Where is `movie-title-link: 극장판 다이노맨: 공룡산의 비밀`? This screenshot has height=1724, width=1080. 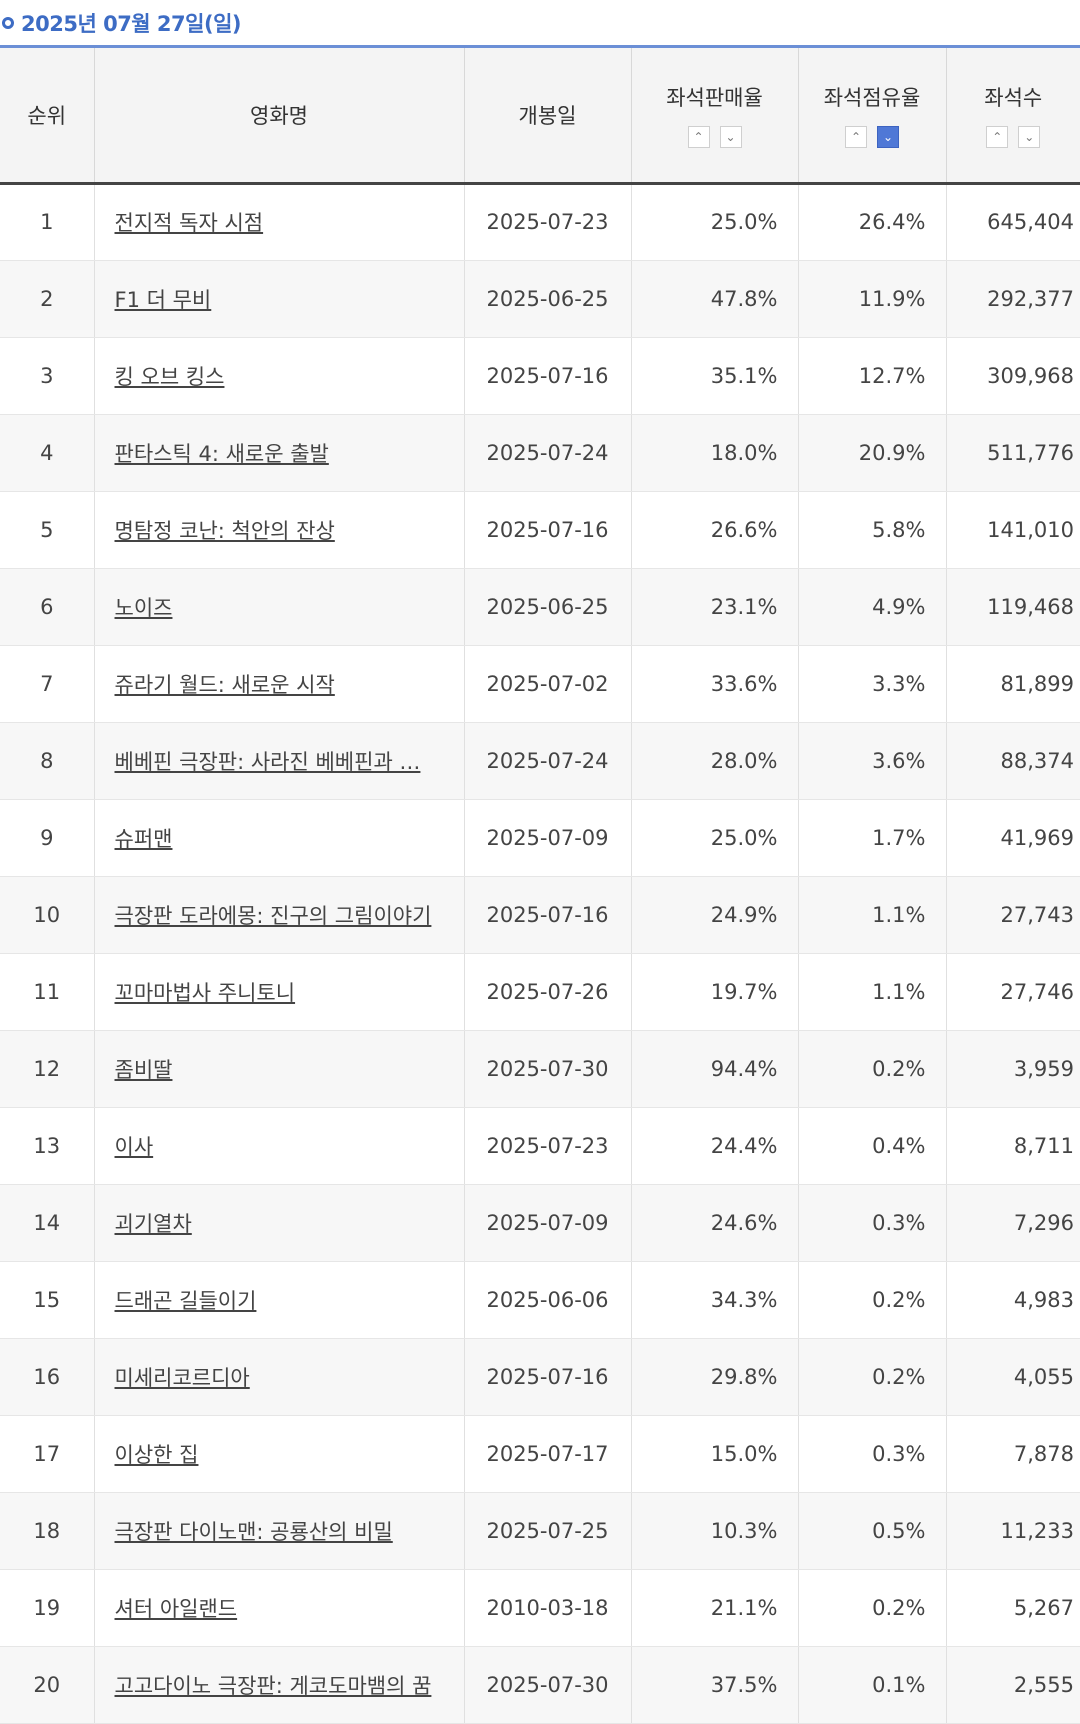 movie-title-link: 극장판 다이노맨: 공룡산의 비밀 is located at coordinates (254, 1532).